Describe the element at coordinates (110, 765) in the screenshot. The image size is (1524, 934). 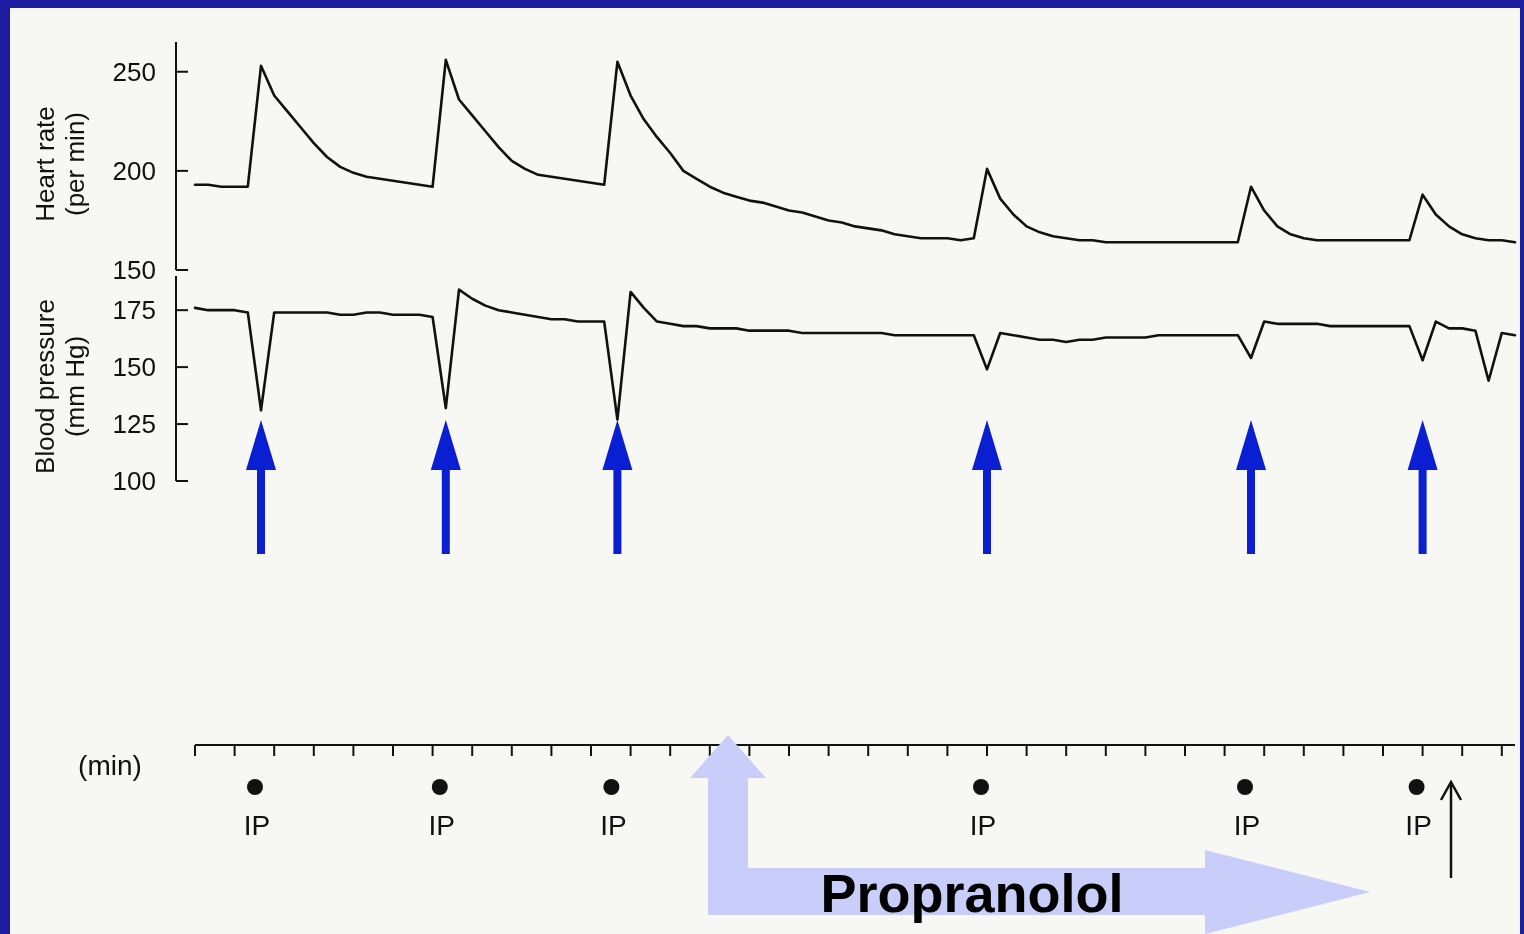
I see `x-axis-title: (min)` at that location.